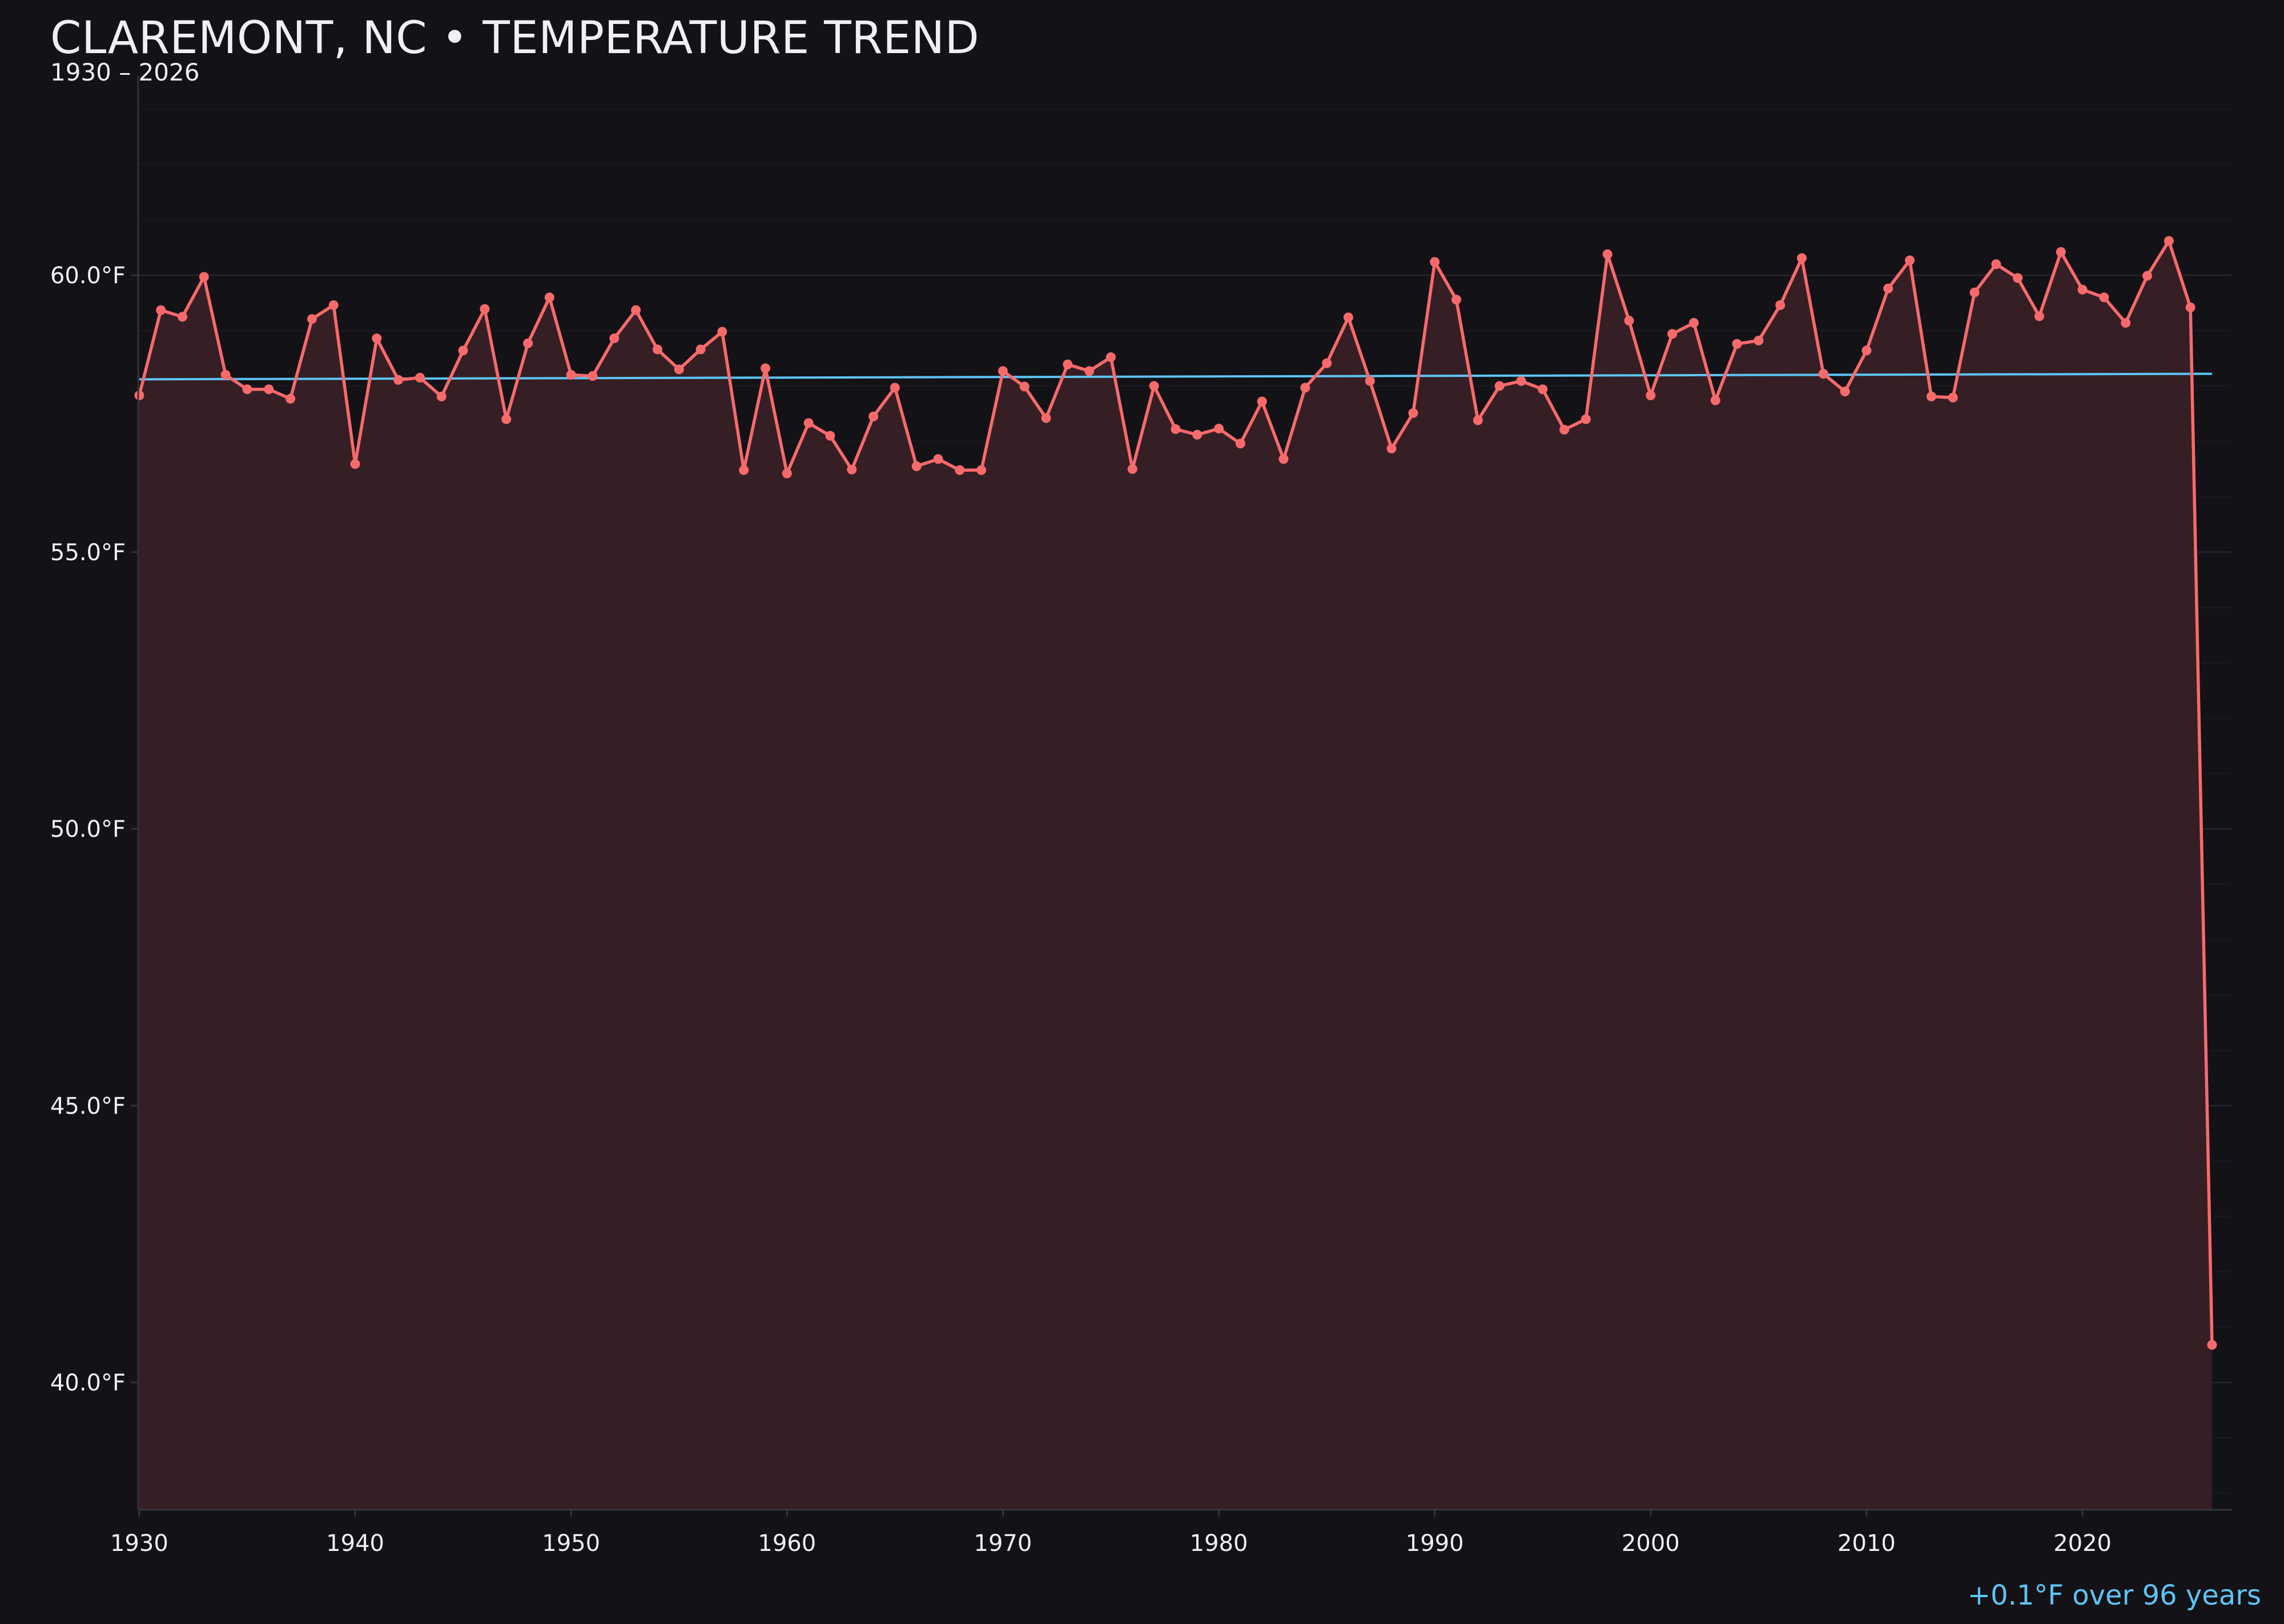 The width and height of the screenshot is (2284, 1624). Describe the element at coordinates (88, 276) in the screenshot. I see `y-tick-label: 60.0°F` at that location.